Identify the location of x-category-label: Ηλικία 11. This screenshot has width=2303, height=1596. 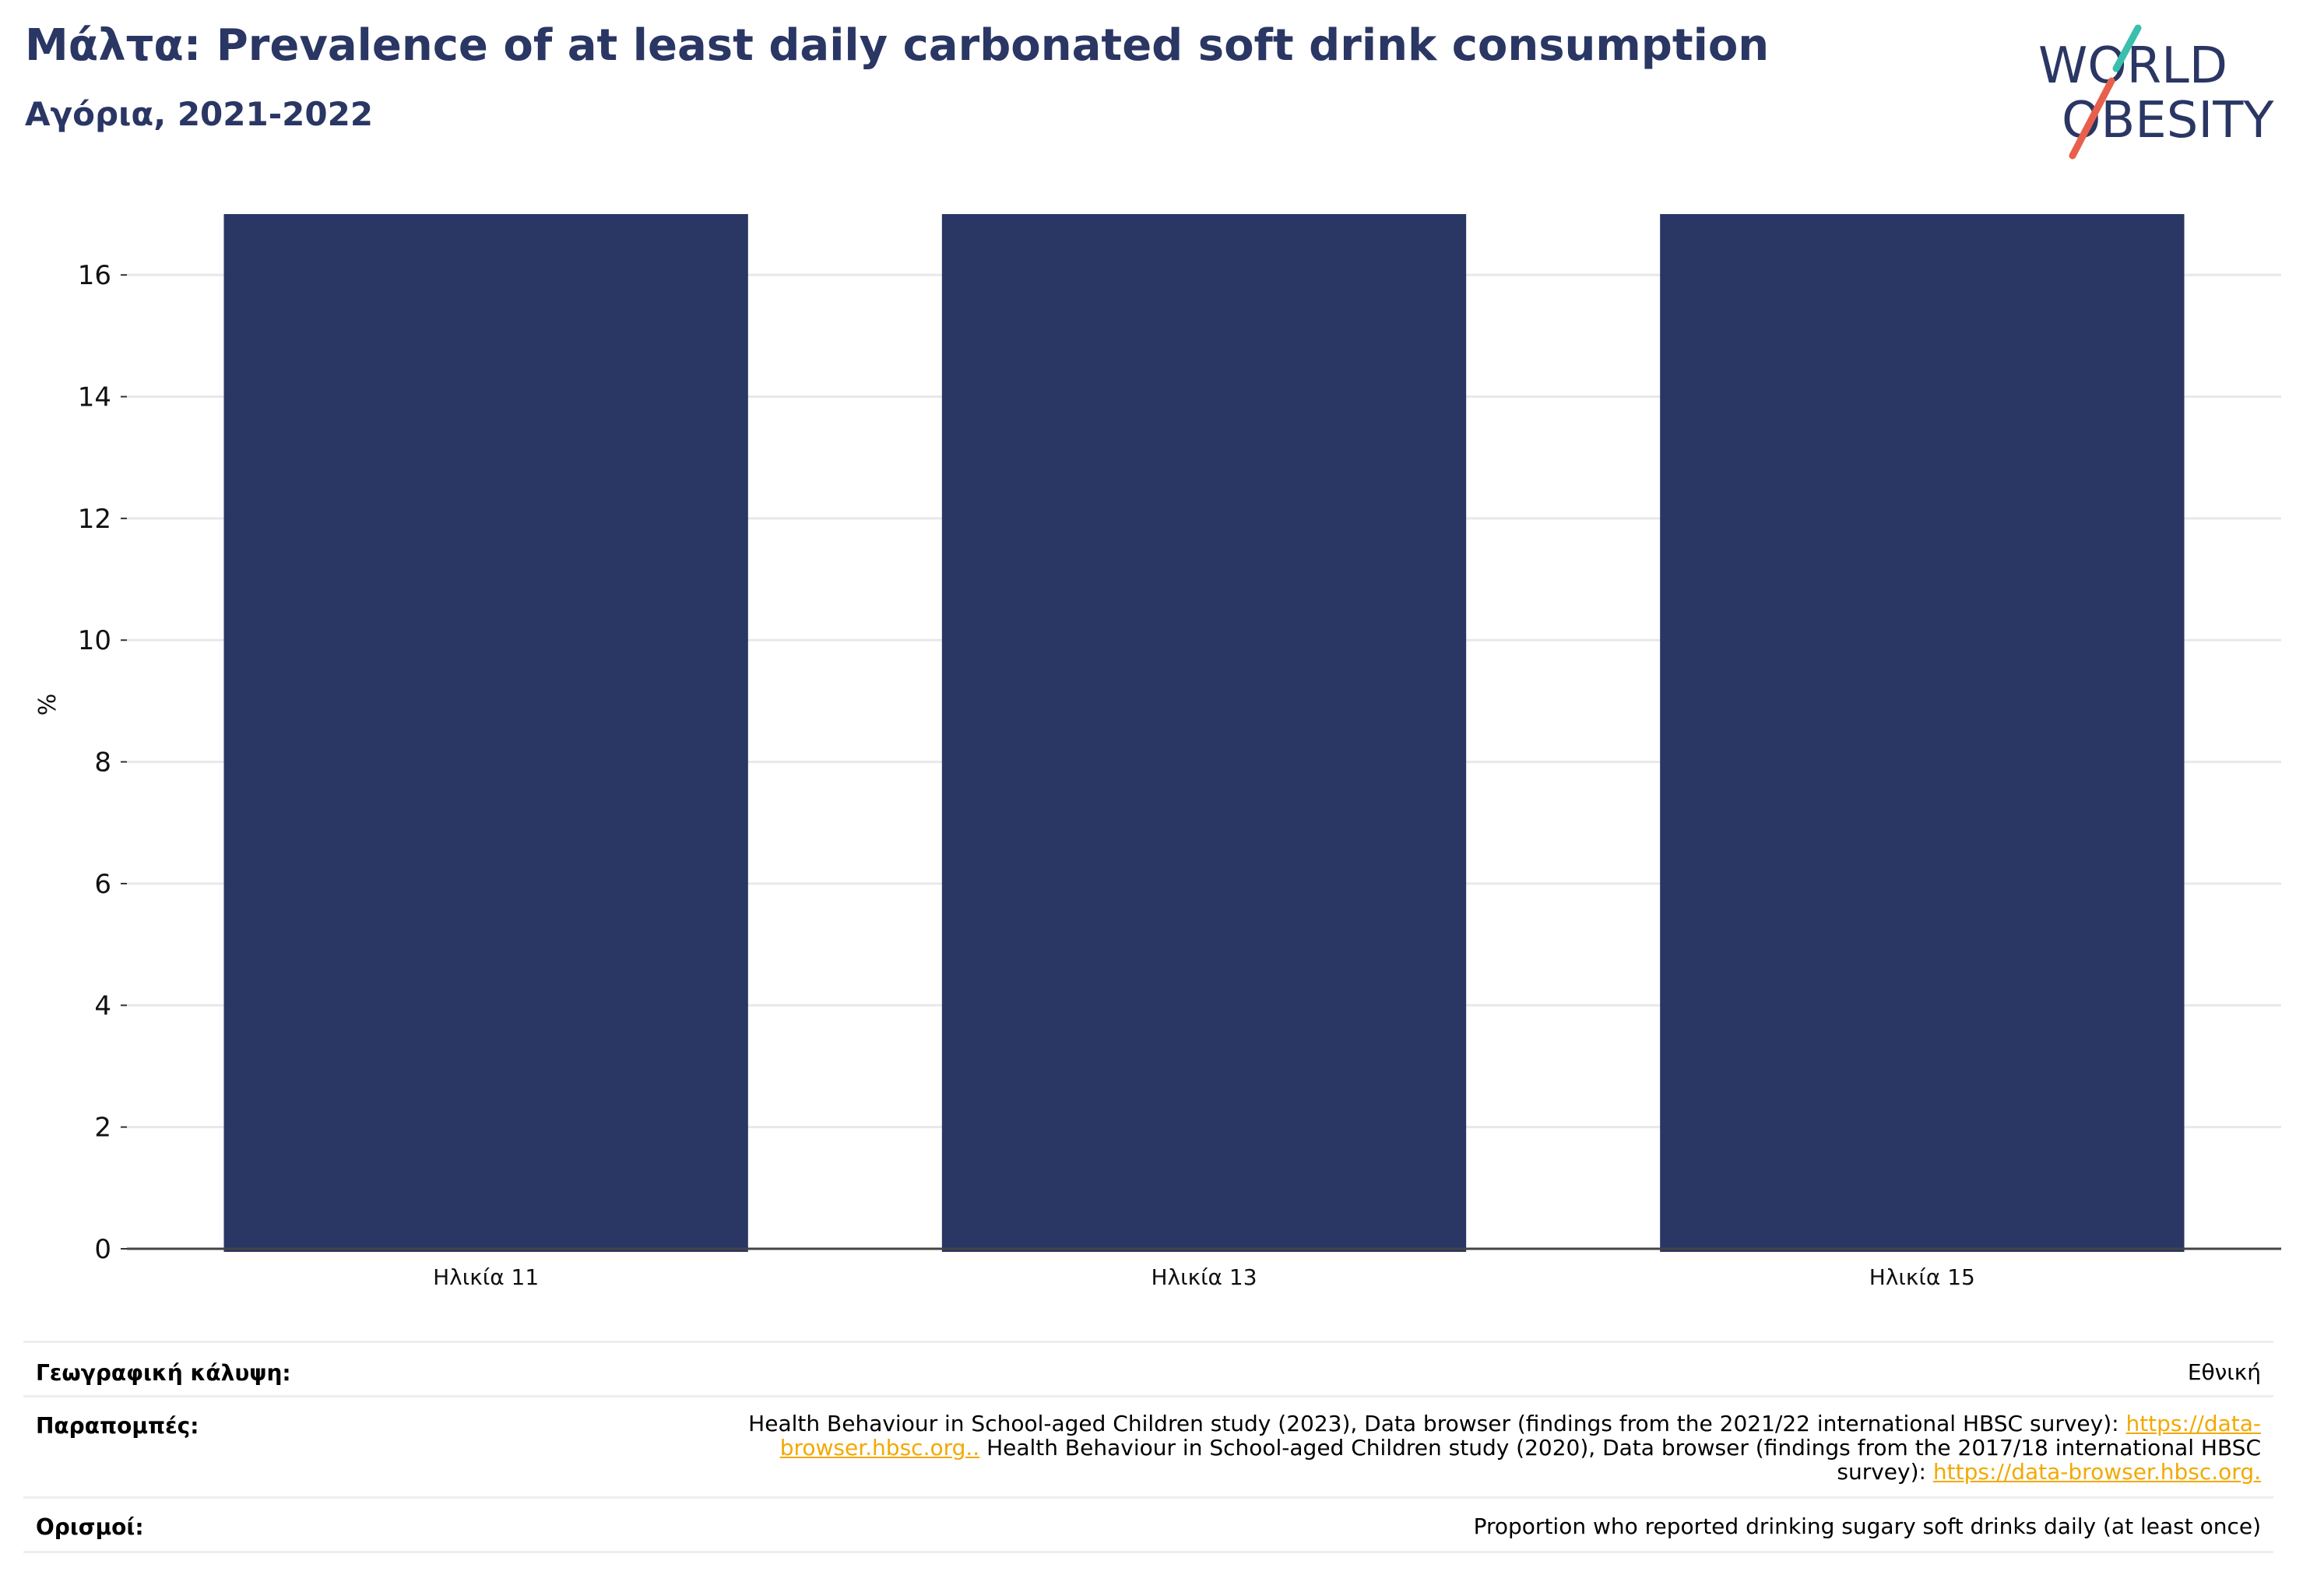
(486, 1277).